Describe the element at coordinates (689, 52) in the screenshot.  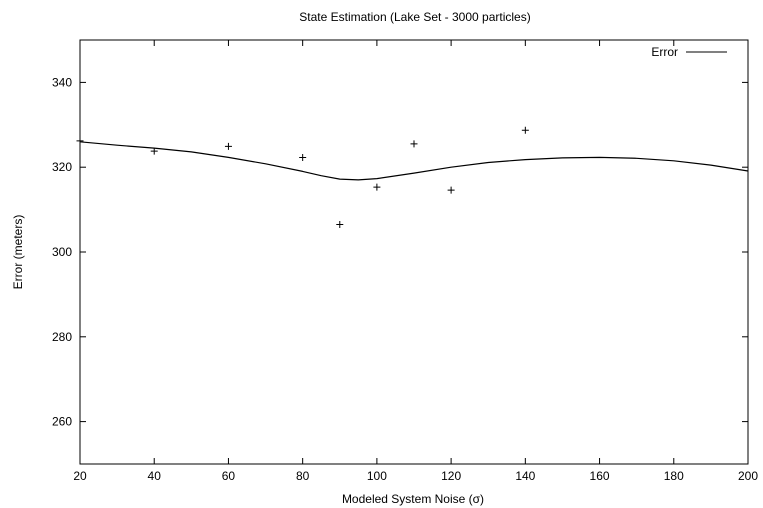
I see `legend: Error` at that location.